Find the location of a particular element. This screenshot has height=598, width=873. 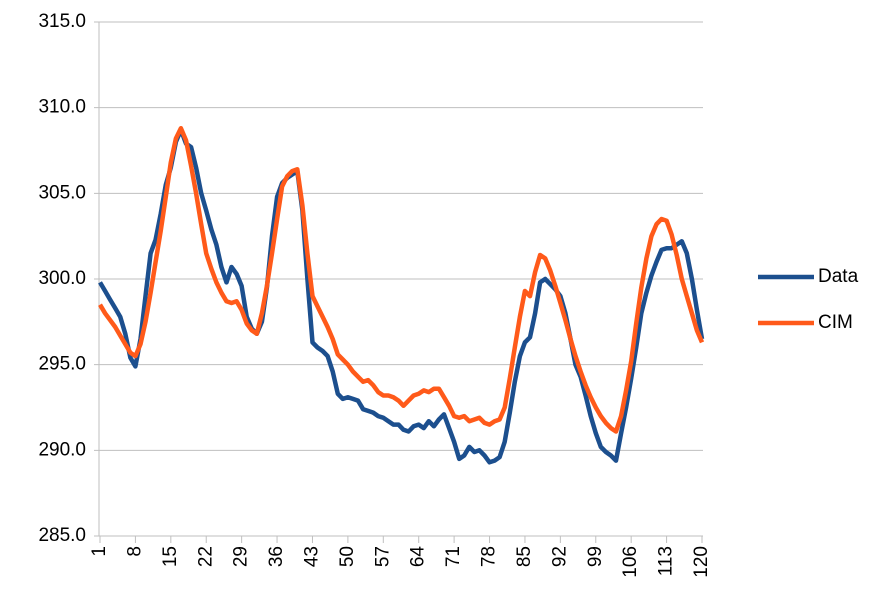

legend-label: CIM is located at coordinates (835, 322).